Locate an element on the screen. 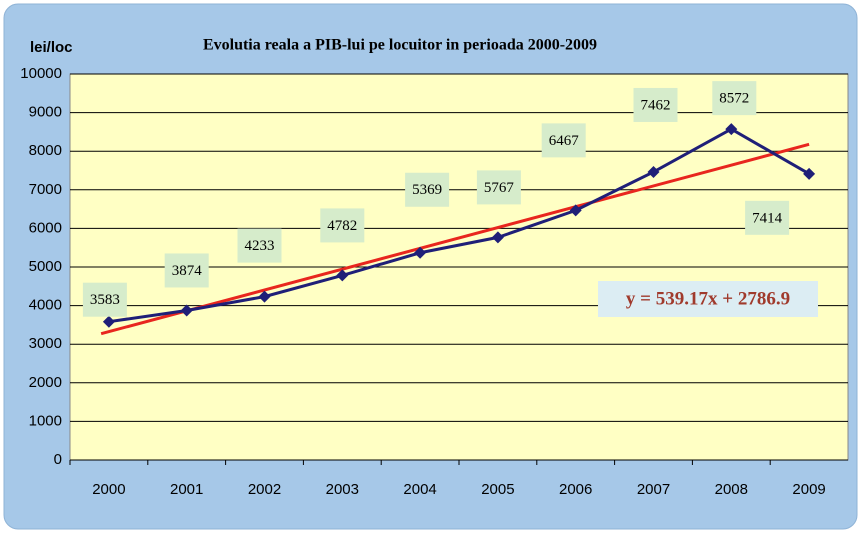 Image resolution: width=861 pixels, height=533 pixels. equation: y = 539.17x + 2786.9 is located at coordinates (708, 298).